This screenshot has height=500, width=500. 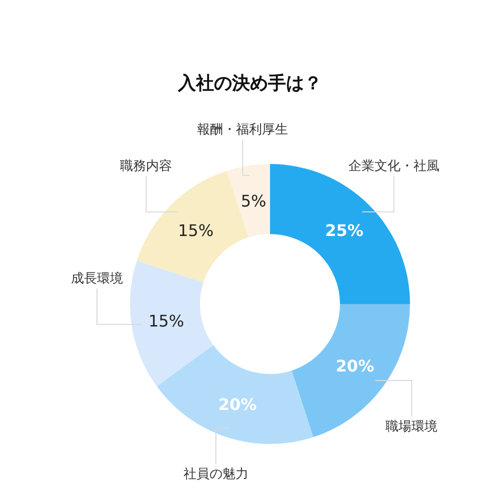 I want to click on slice-label: 職務内容, so click(x=146, y=165).